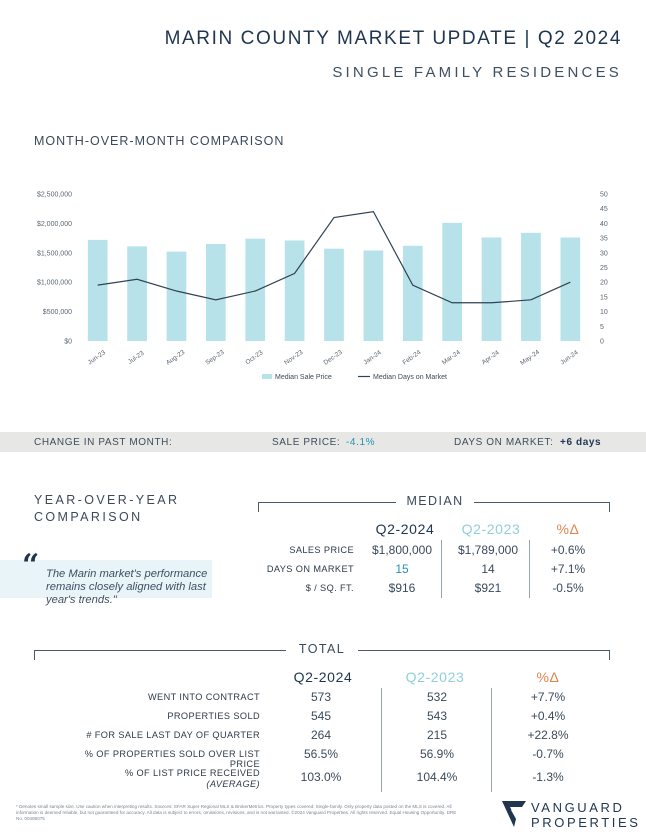  I want to click on y-right-tick-label: 15, so click(604, 297).